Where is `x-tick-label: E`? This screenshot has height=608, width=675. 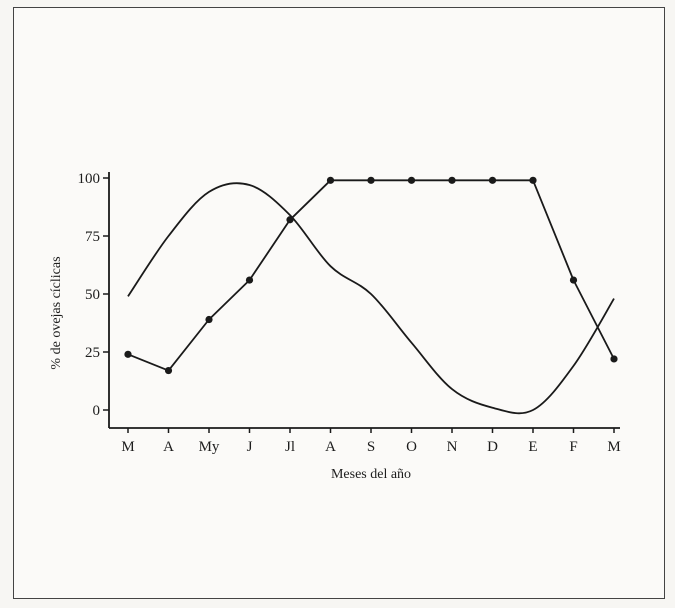
x-tick-label: E is located at coordinates (532, 447).